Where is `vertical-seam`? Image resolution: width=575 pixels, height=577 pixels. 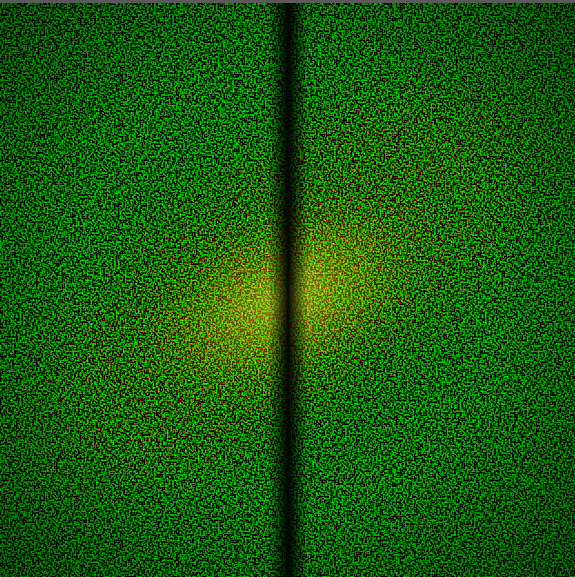
vertical-seam is located at coordinates (288, 288).